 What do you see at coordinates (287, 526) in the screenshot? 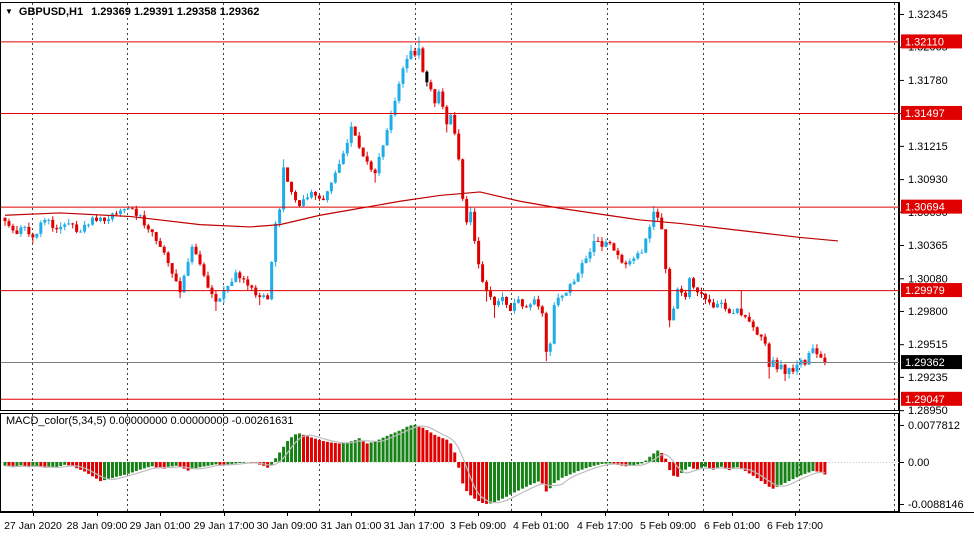
I see `svg-text: 30 Jan 09:00` at bounding box center [287, 526].